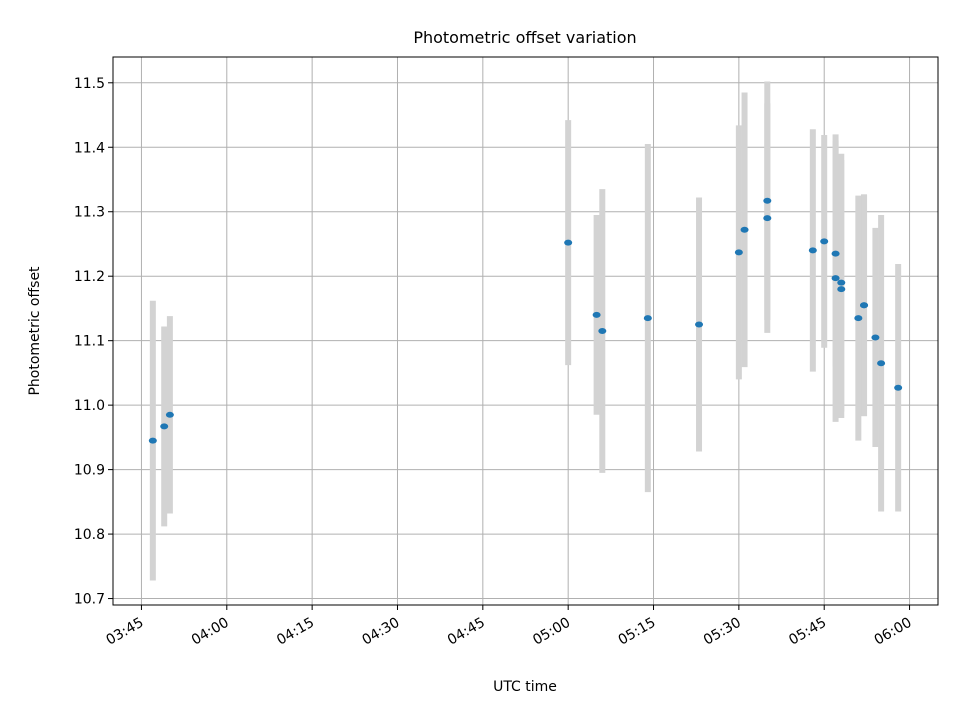 Image resolution: width=960 pixels, height=724 pixels. I want to click on x-axis-label: UTC time, so click(525, 687).